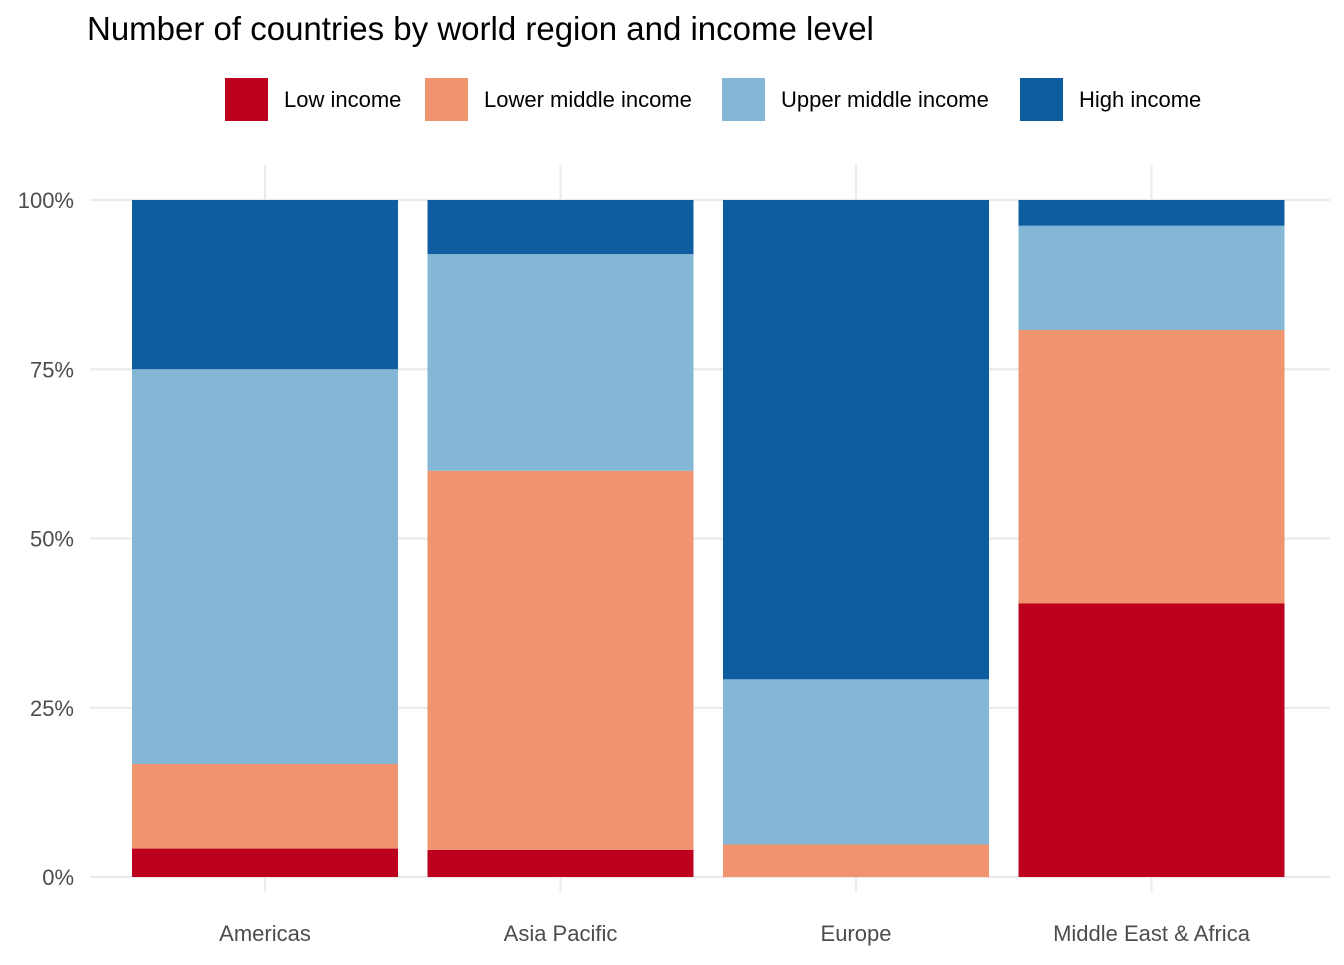 The image size is (1344, 965). What do you see at coordinates (1151, 740) in the screenshot?
I see `bar-middle-east-and-africa-low-income` at bounding box center [1151, 740].